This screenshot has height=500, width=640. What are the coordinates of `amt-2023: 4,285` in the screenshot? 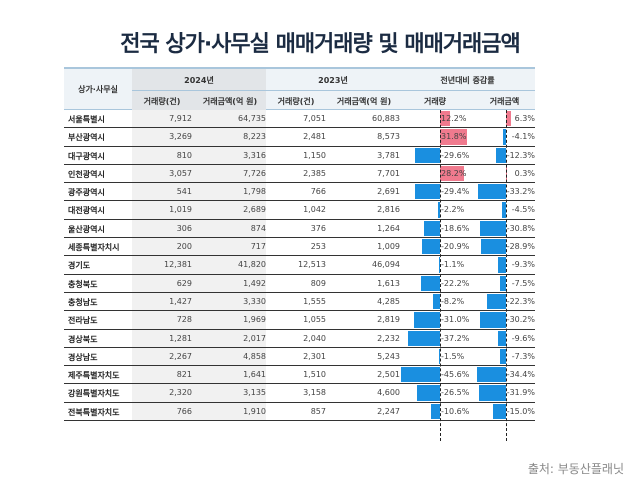 It's located at (388, 301).